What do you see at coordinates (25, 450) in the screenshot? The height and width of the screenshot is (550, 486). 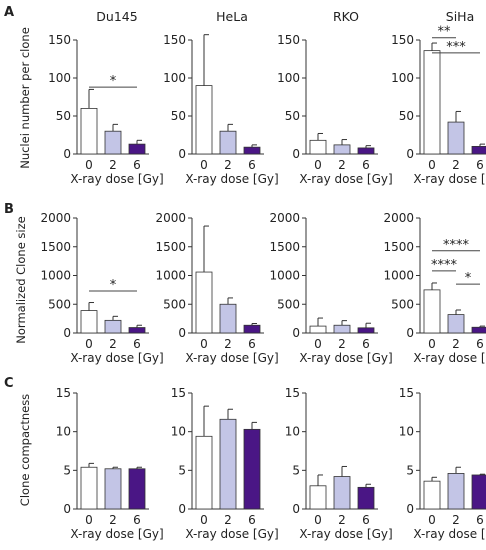 I see `y-axis-label: Clone compactness` at bounding box center [25, 450].